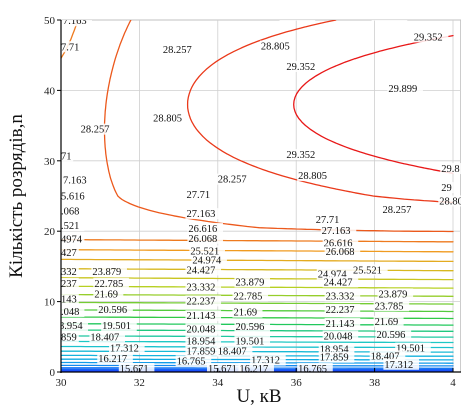 The height and width of the screenshot is (407, 461). Describe the element at coordinates (73, 197) in the screenshot. I see `contour-level-label: 5.616` at that location.